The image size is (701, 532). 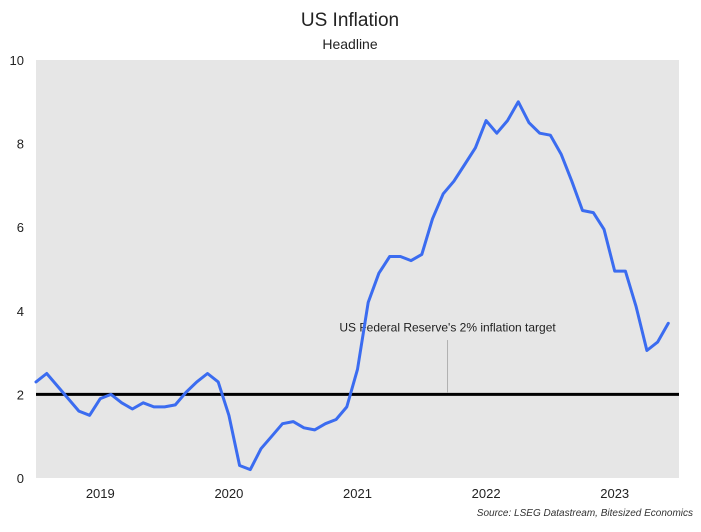 I want to click on x-tick-label: 2020, so click(x=228, y=493).